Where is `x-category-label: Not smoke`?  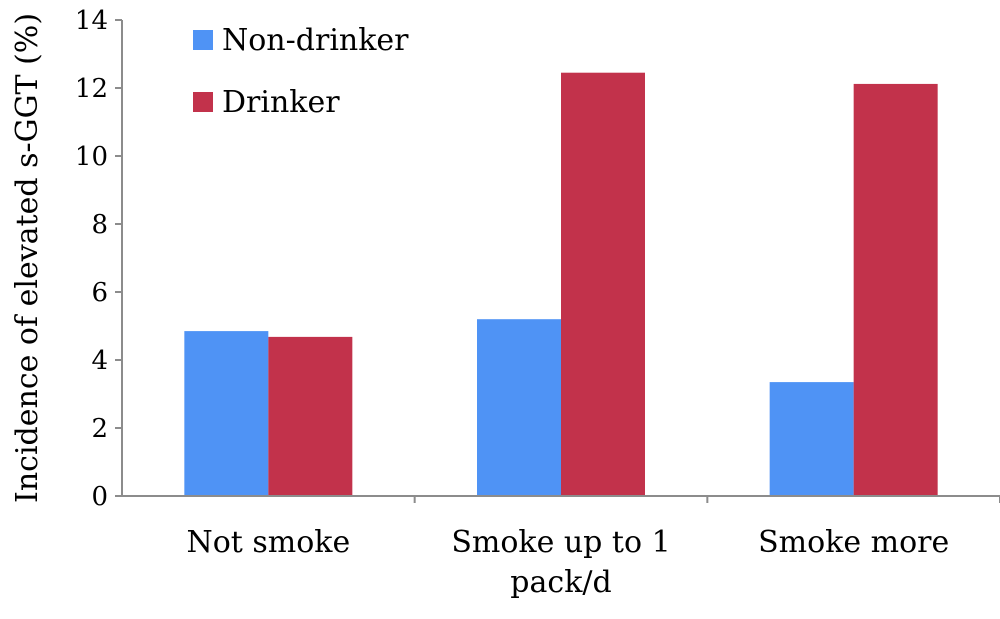
x-category-label: Not smoke is located at coordinates (268, 542).